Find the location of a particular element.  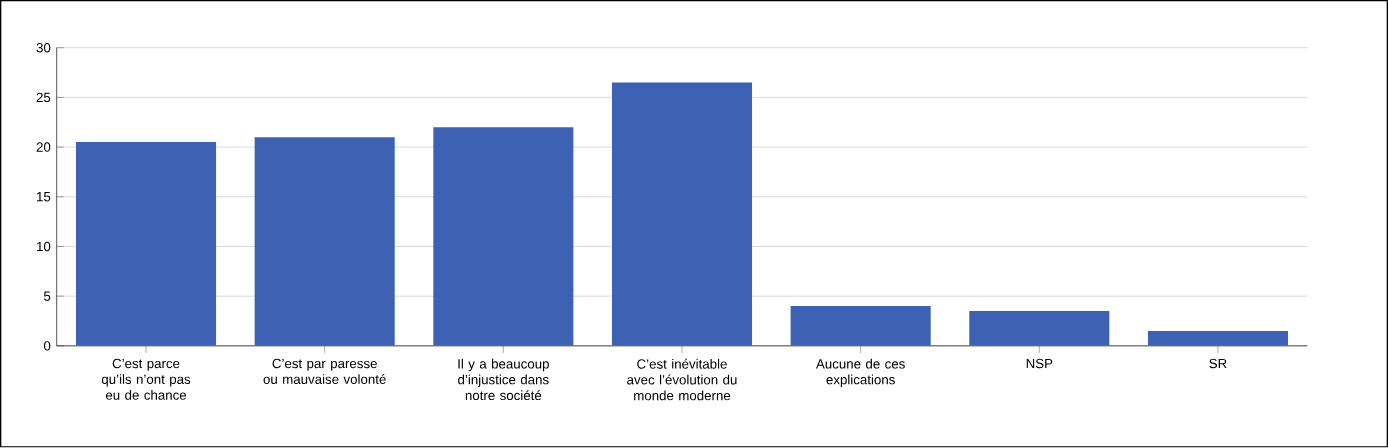

x-tick-label: NSP is located at coordinates (1039, 364).